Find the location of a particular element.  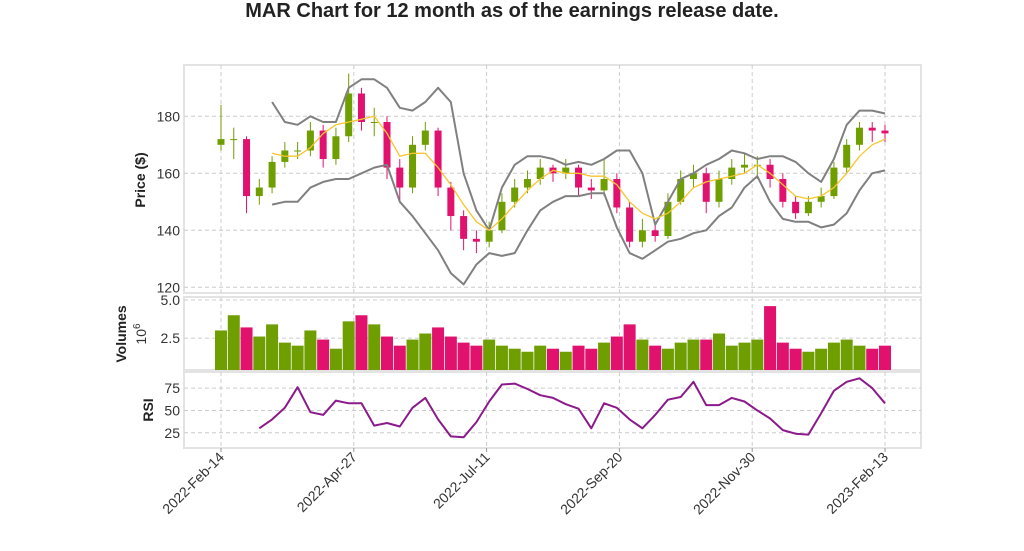

volume-y-tick-label: 2.5 is located at coordinates (171, 338).